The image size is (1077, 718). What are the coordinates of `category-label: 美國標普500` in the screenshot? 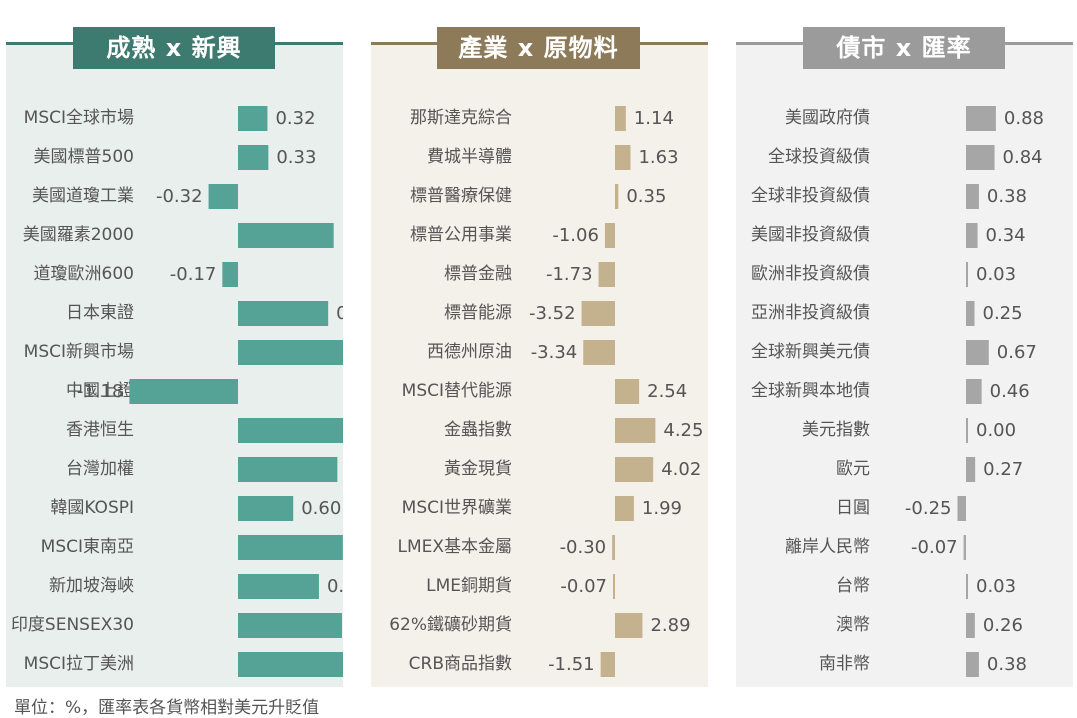 It's located at (84, 157).